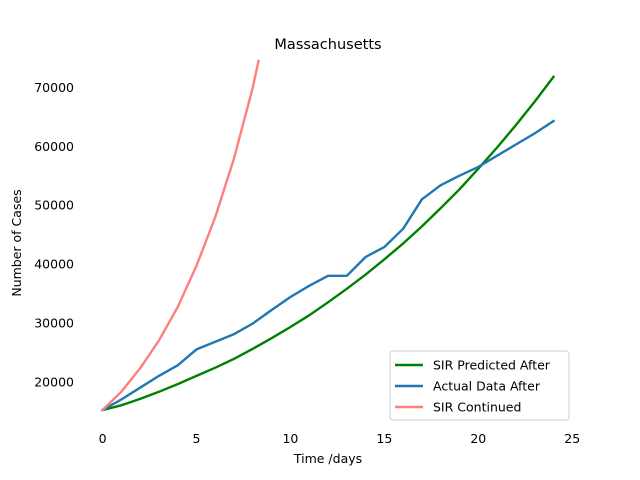 The image size is (640, 480). Describe the element at coordinates (478, 438) in the screenshot. I see `x-tick-label: 20` at that location.